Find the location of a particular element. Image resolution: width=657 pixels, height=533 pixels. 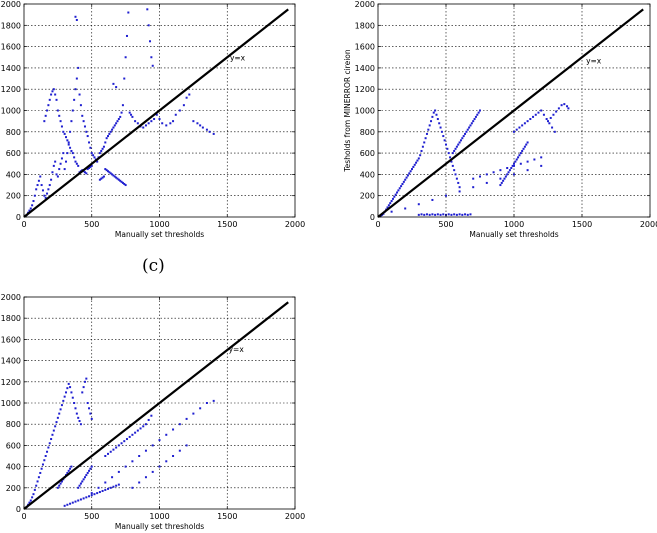

x-tick-label: 1000 is located at coordinates (159, 516).